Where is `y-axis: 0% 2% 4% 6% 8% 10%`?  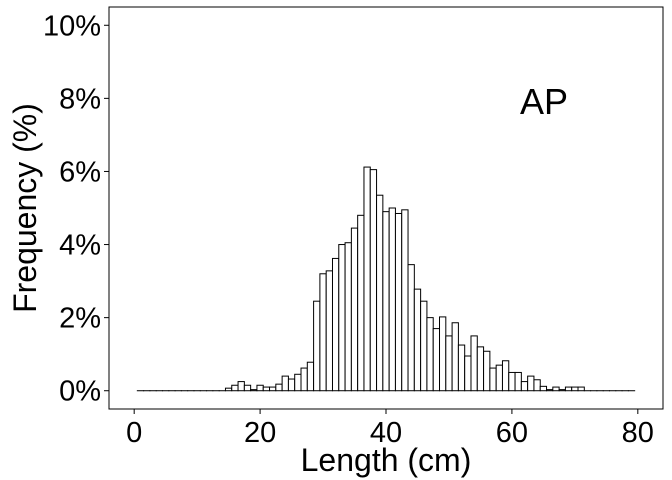
y-axis: 0% 2% 4% 6% 8% 10% is located at coordinates (76, 209).